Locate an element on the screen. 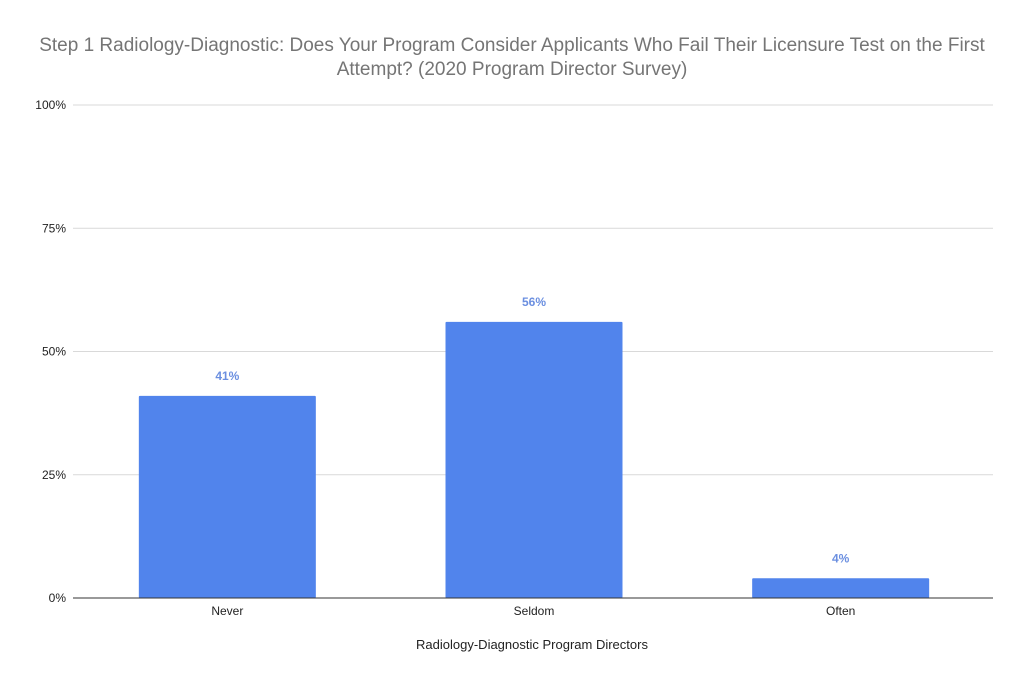  bar-seldom is located at coordinates (534, 459).